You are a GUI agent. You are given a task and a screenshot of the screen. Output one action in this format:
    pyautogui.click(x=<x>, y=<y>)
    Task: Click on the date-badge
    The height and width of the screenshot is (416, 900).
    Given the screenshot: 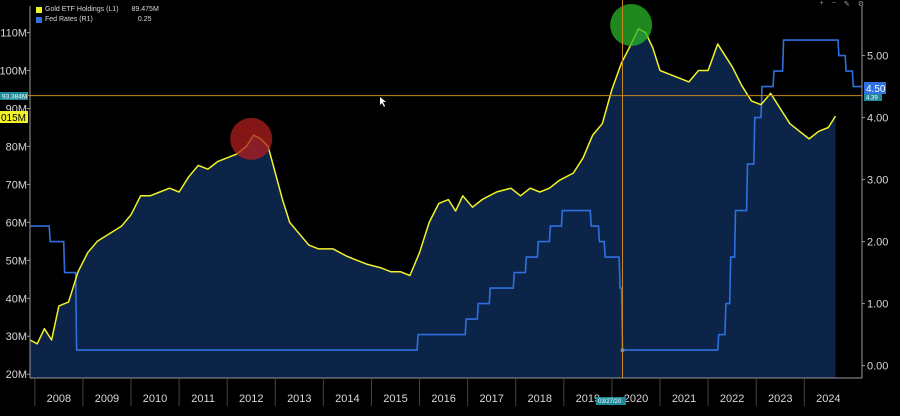 What is the action you would take?
    pyautogui.click(x=611, y=401)
    